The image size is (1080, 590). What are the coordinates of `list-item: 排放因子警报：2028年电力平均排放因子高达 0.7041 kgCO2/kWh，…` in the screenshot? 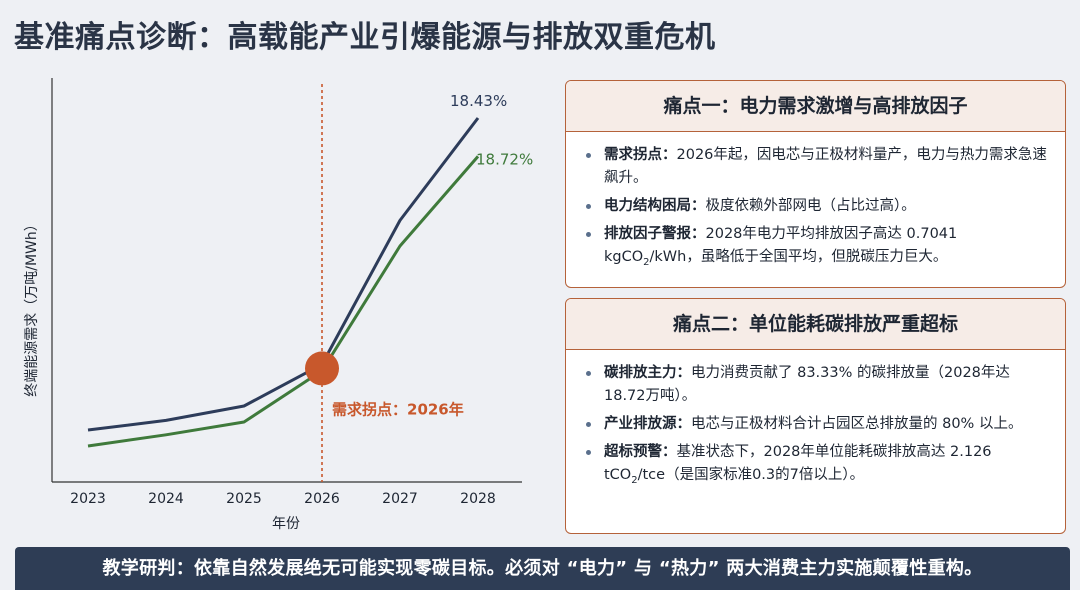 It's located at (817, 248).